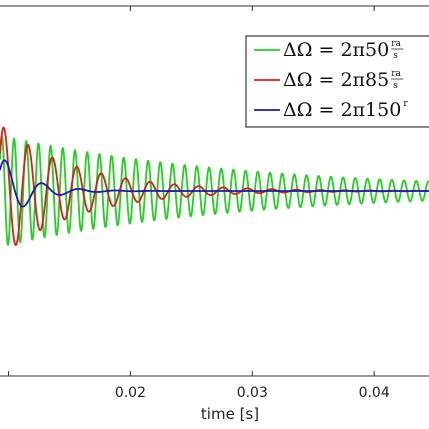 Image resolution: width=429 pixels, height=429 pixels. I want to click on legend-unit-numerator: r, so click(405, 104).